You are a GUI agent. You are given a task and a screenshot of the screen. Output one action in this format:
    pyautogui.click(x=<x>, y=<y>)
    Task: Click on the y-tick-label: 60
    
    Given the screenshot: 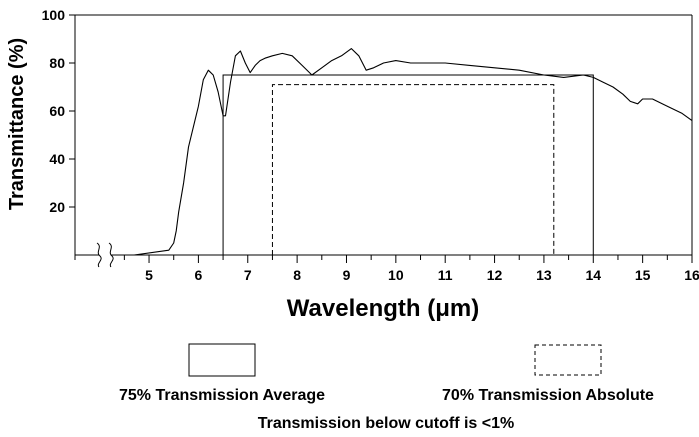 What is the action you would take?
    pyautogui.click(x=57, y=111)
    